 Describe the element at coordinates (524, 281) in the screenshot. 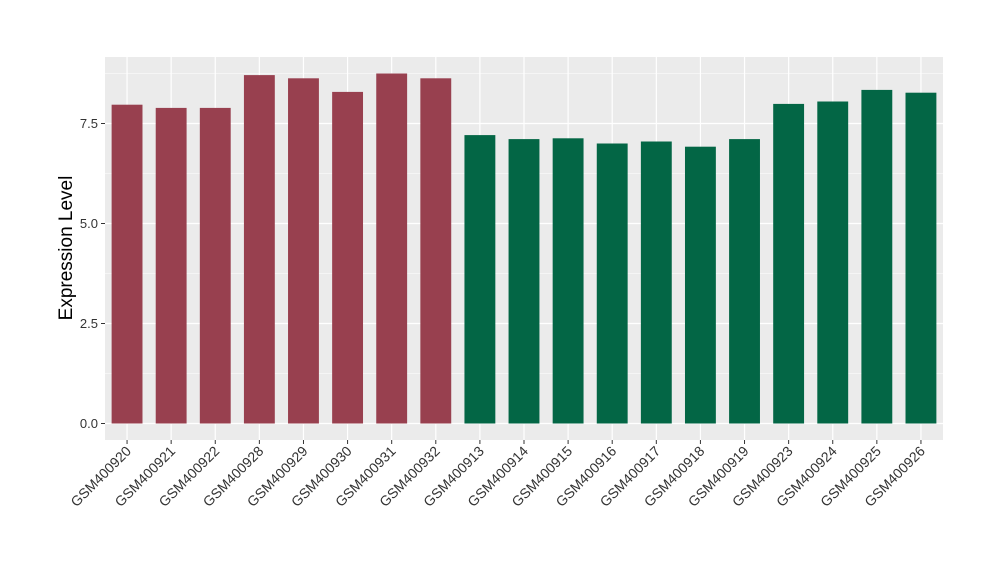

I see `bar-GSM400914` at that location.